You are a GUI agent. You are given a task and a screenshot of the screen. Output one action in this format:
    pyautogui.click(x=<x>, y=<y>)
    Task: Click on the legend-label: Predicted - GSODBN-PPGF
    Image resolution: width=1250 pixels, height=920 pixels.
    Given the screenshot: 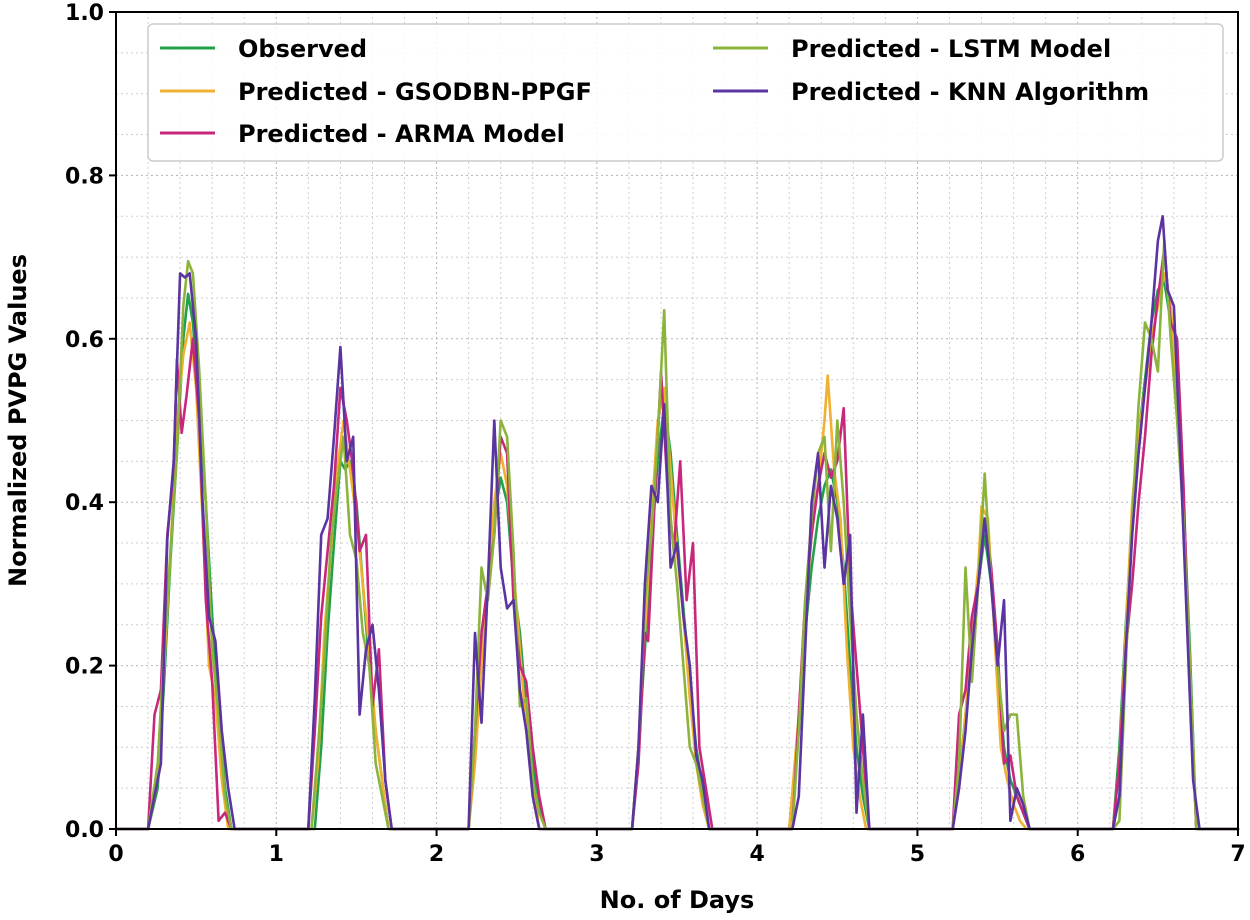 What is the action you would take?
    pyautogui.click(x=415, y=92)
    